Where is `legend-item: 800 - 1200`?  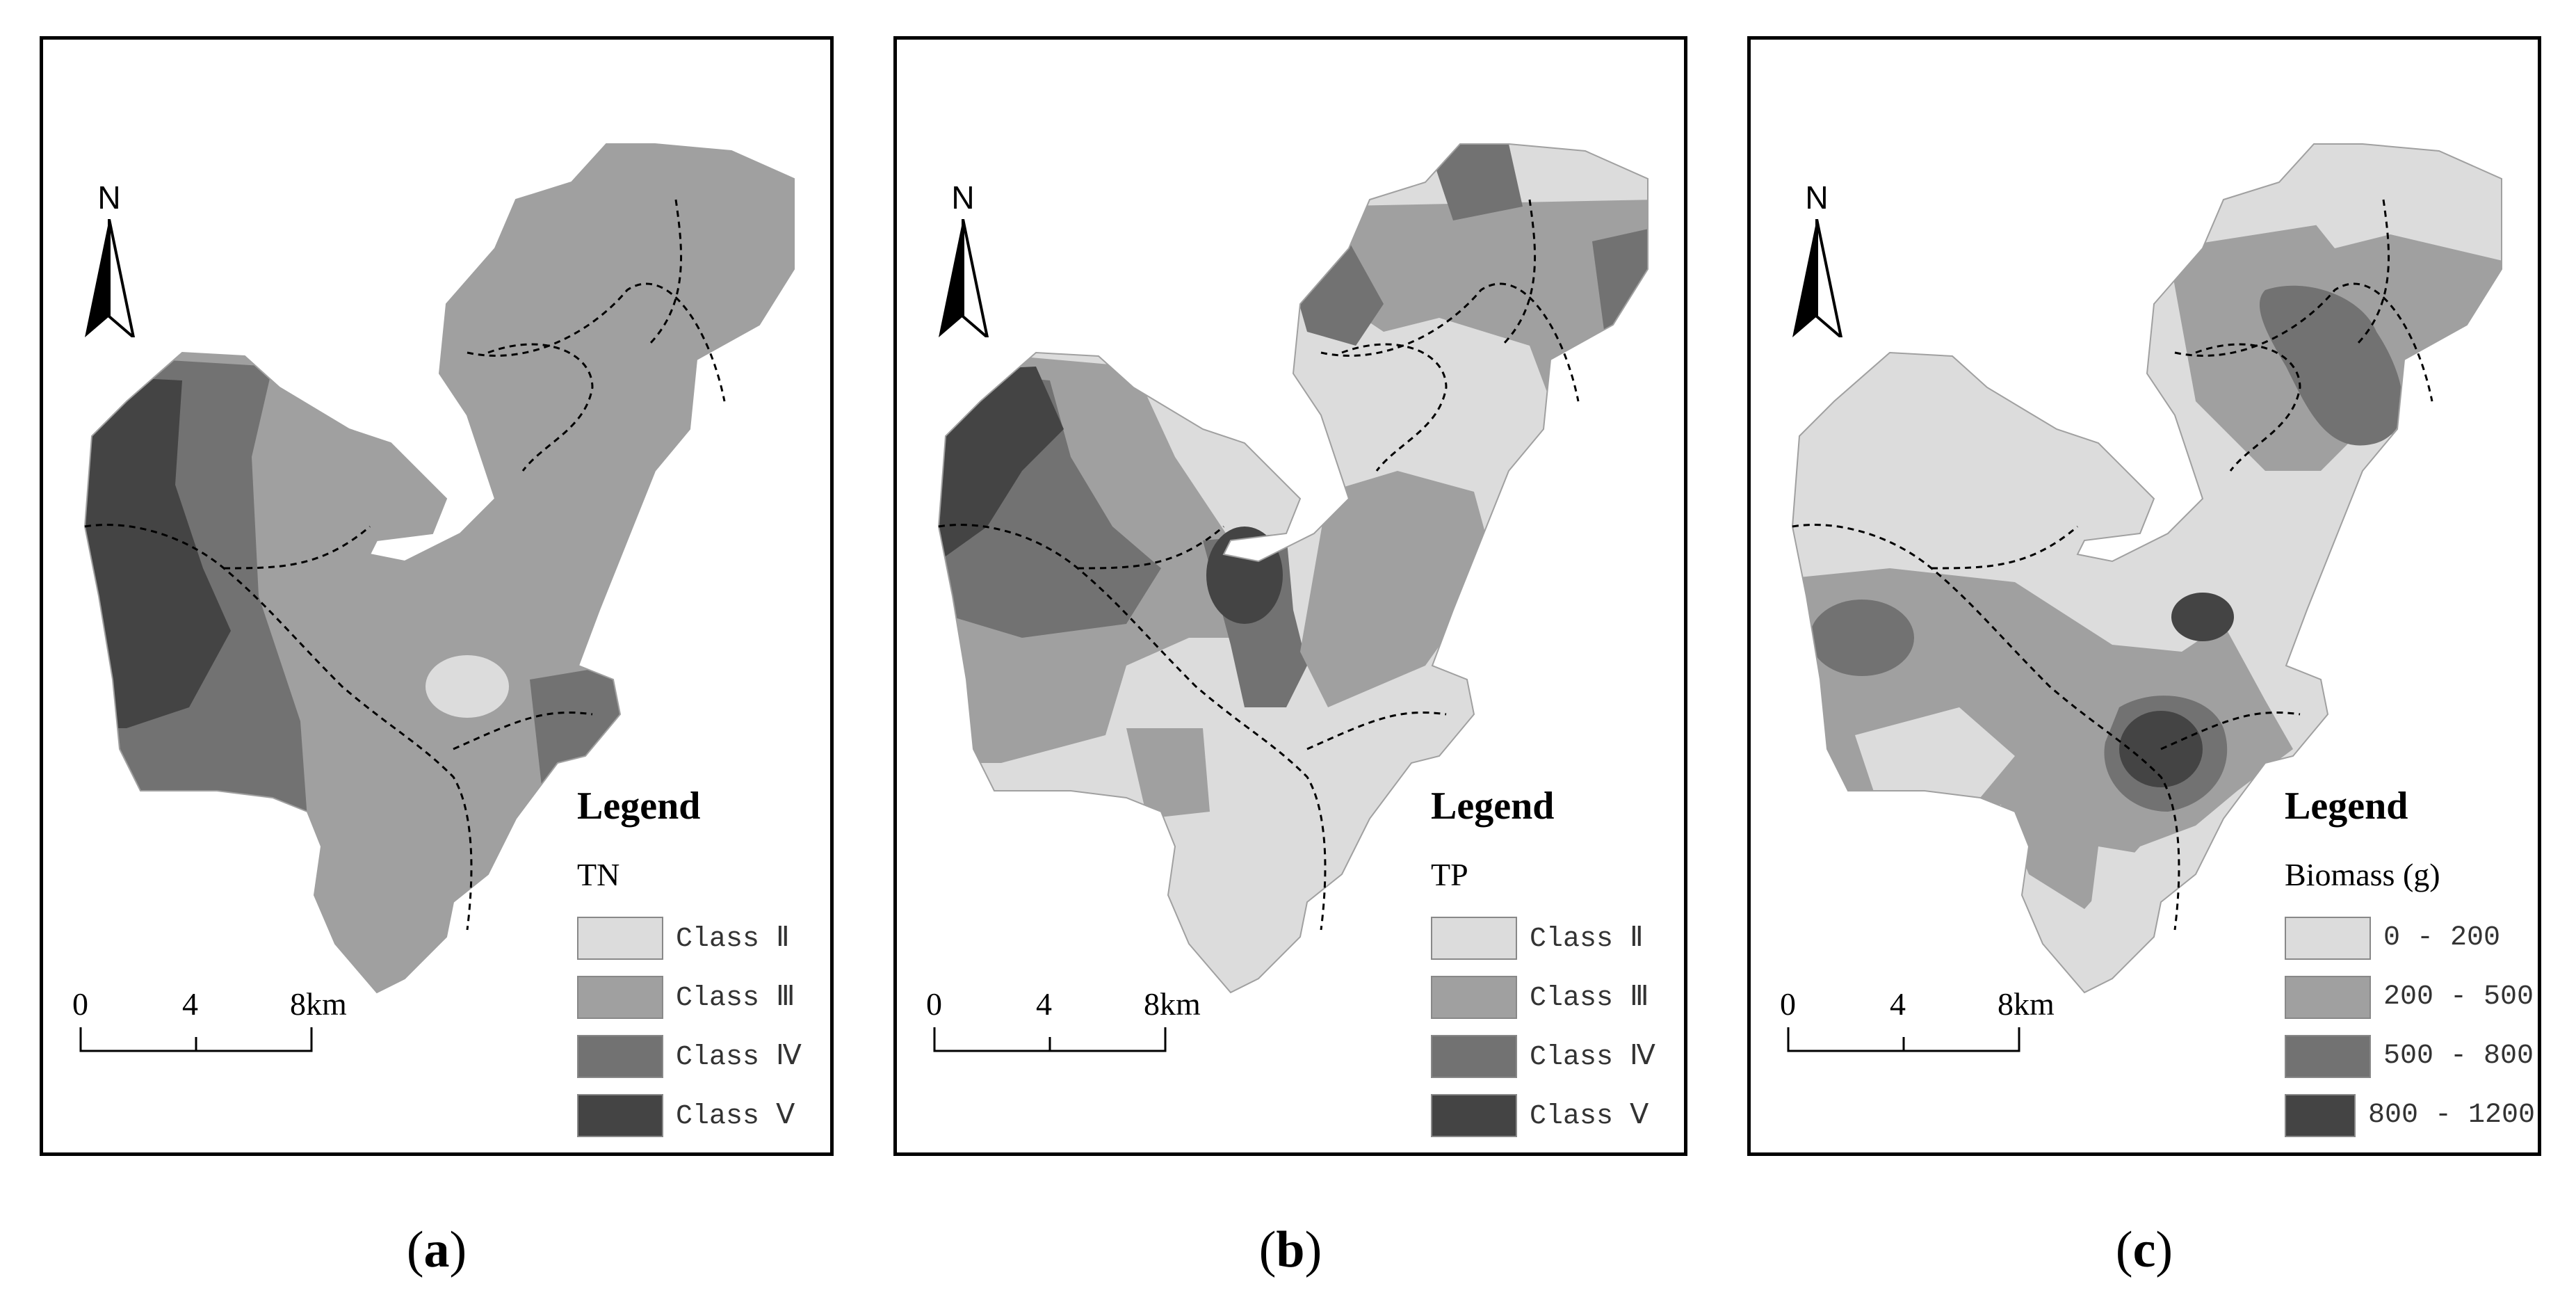 legend-item: 800 - 1200 is located at coordinates (2410, 1115).